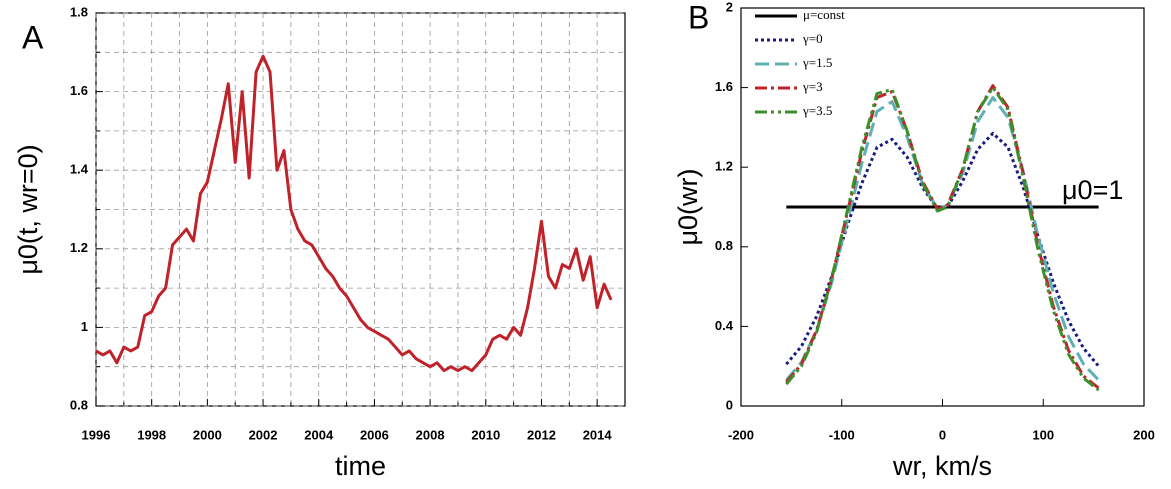  I want to click on x-tick-label: 200, so click(1144, 434).